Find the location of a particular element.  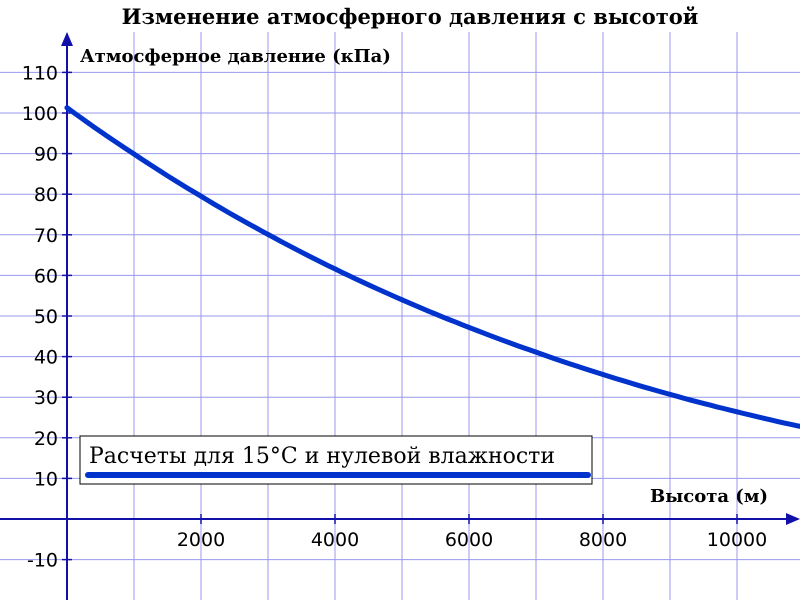

x-tick-label: 2000 is located at coordinates (201, 540).